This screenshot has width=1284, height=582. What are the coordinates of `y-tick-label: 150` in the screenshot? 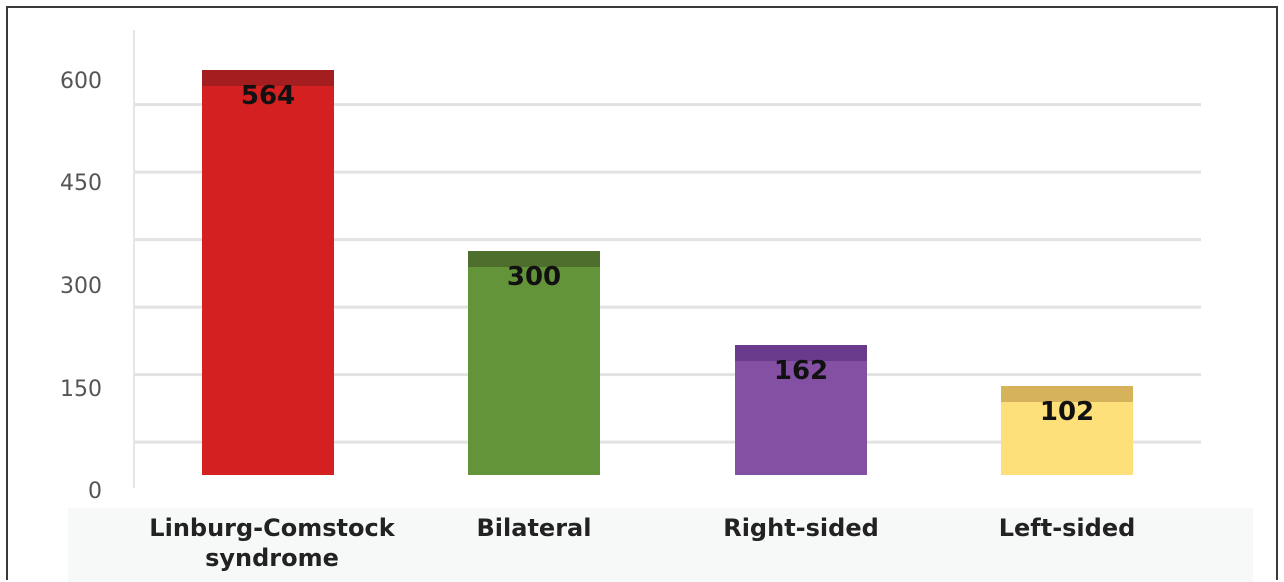 It's located at (81, 389).